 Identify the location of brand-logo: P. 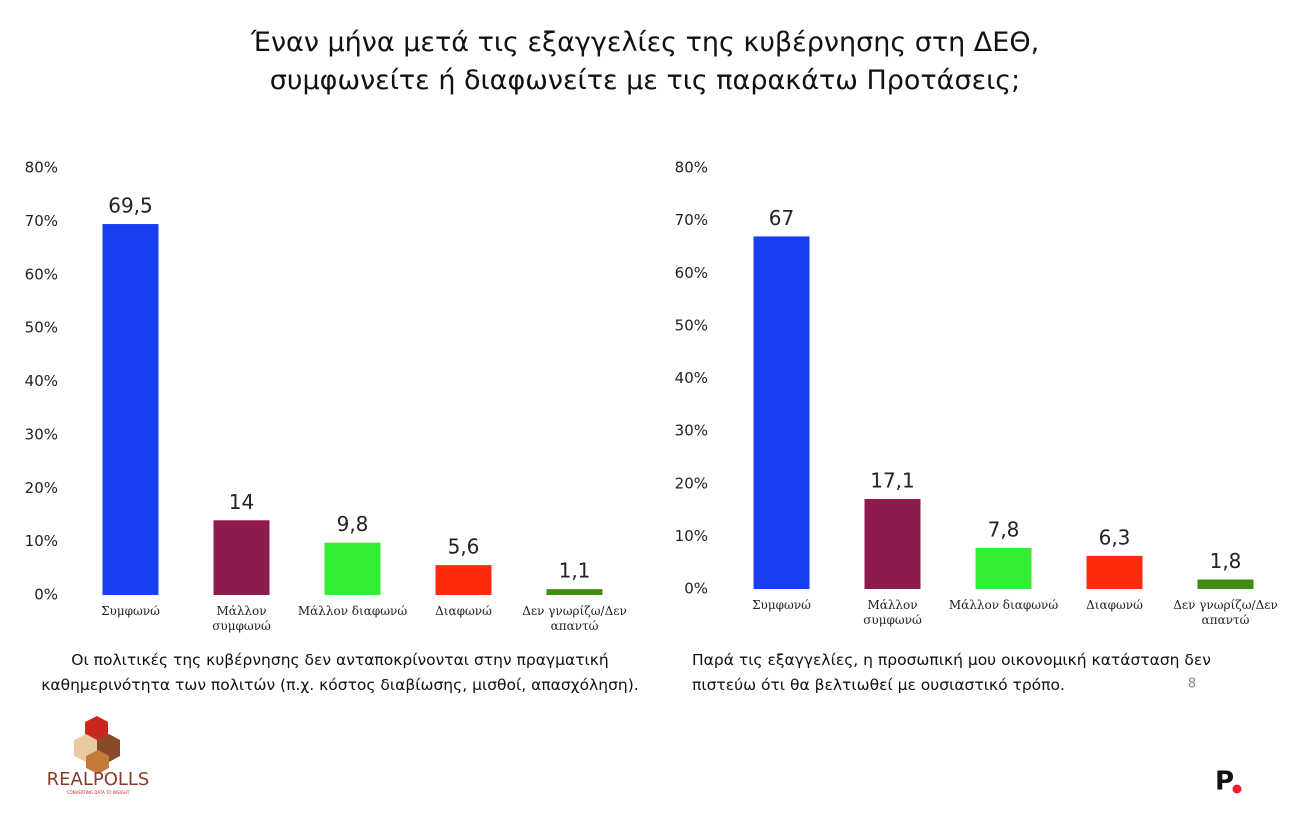
(1228, 782).